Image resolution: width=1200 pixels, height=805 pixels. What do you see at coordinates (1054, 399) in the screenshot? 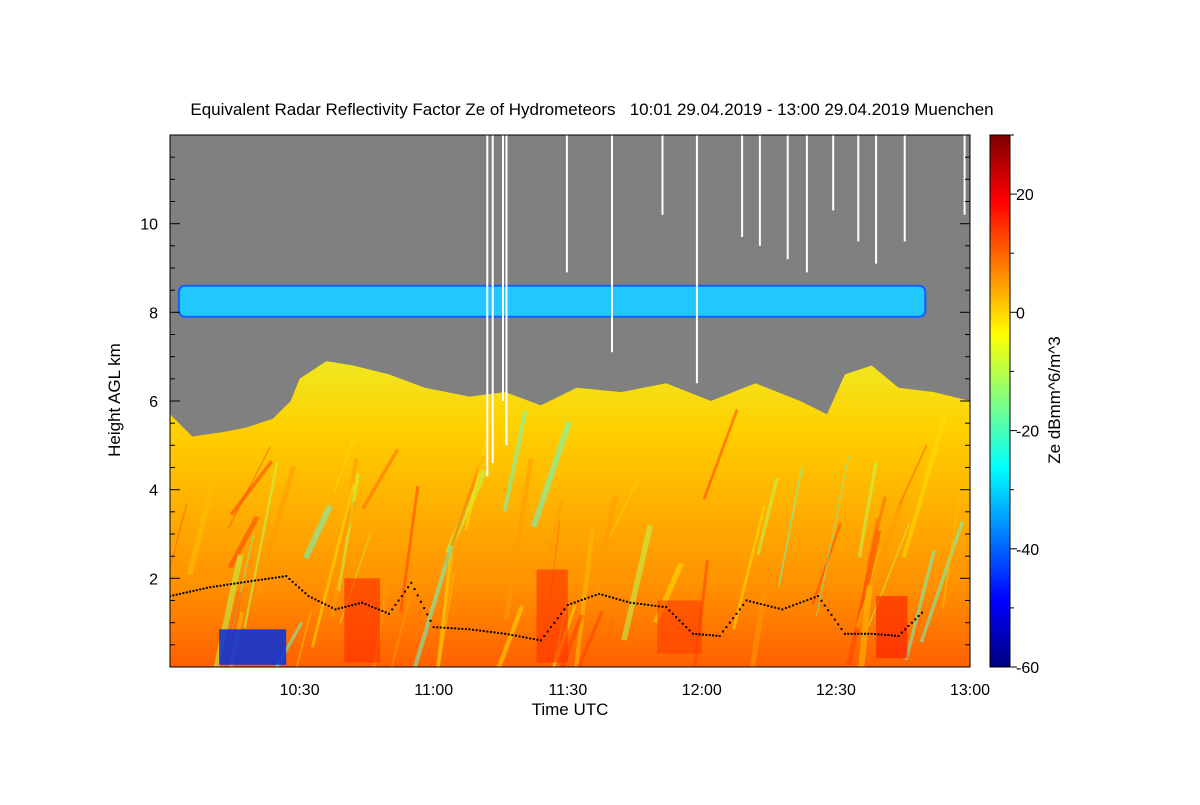
I see `colorbar-label: Ze dBmm^6/m^3` at bounding box center [1054, 399].